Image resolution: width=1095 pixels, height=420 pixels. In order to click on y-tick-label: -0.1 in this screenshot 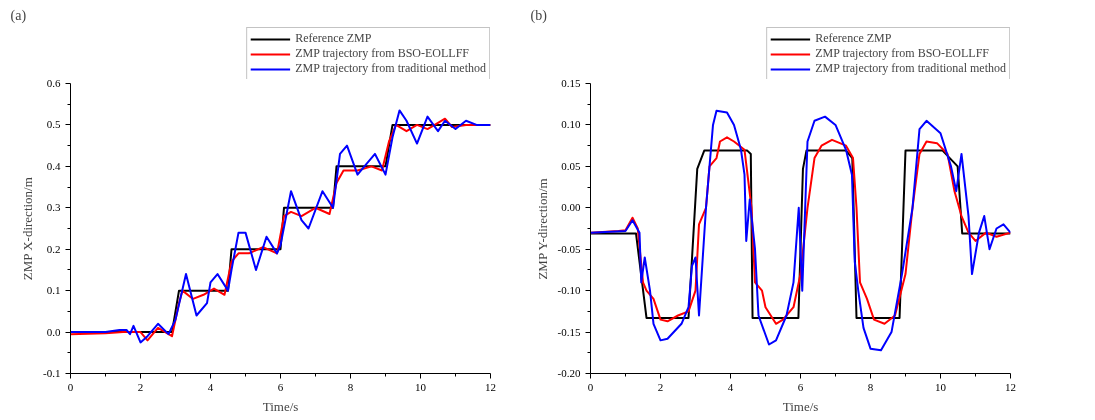, I will do `click(52, 373)`.